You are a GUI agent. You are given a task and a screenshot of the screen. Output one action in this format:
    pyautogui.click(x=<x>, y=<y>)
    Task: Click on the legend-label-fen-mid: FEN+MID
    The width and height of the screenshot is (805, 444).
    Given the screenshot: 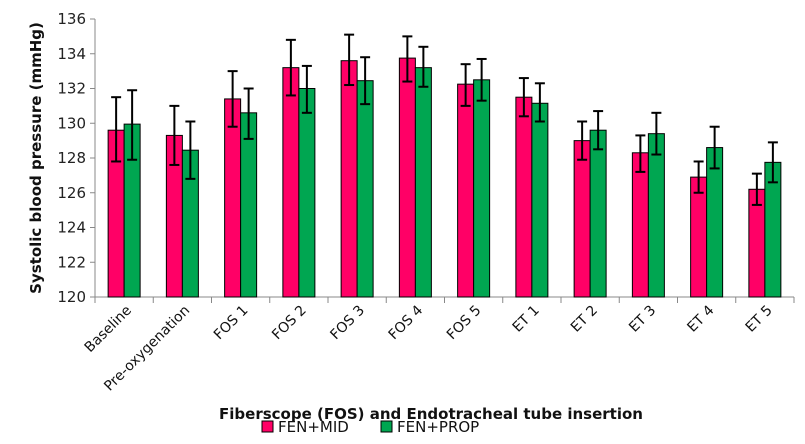 What is the action you would take?
    pyautogui.click(x=313, y=427)
    